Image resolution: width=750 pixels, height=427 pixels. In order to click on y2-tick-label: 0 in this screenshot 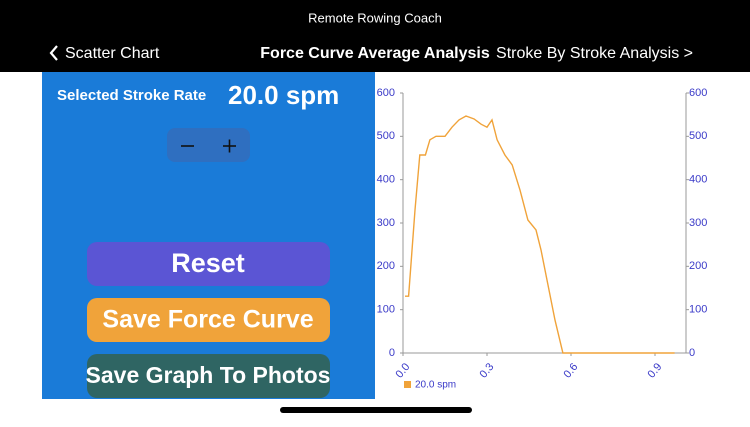, I will do `click(692, 353)`.